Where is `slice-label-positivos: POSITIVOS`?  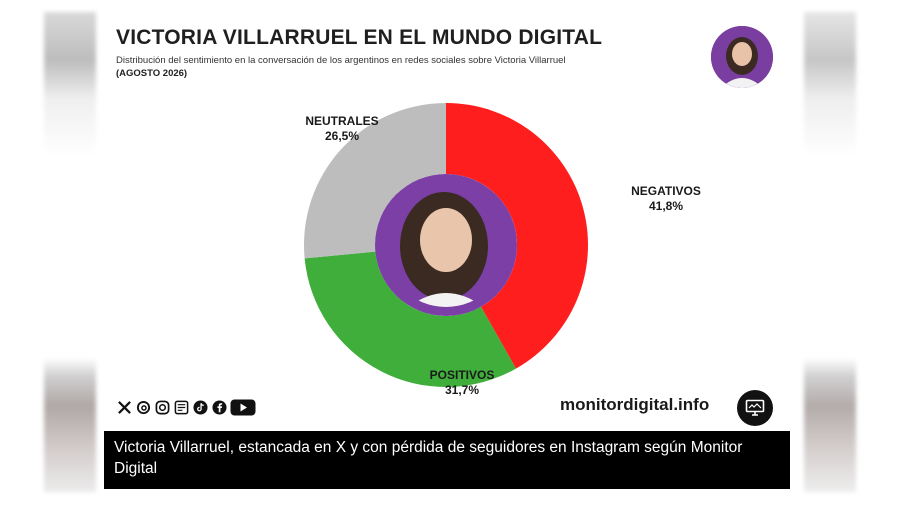
slice-label-positivos: POSITIVOS is located at coordinates (462, 375).